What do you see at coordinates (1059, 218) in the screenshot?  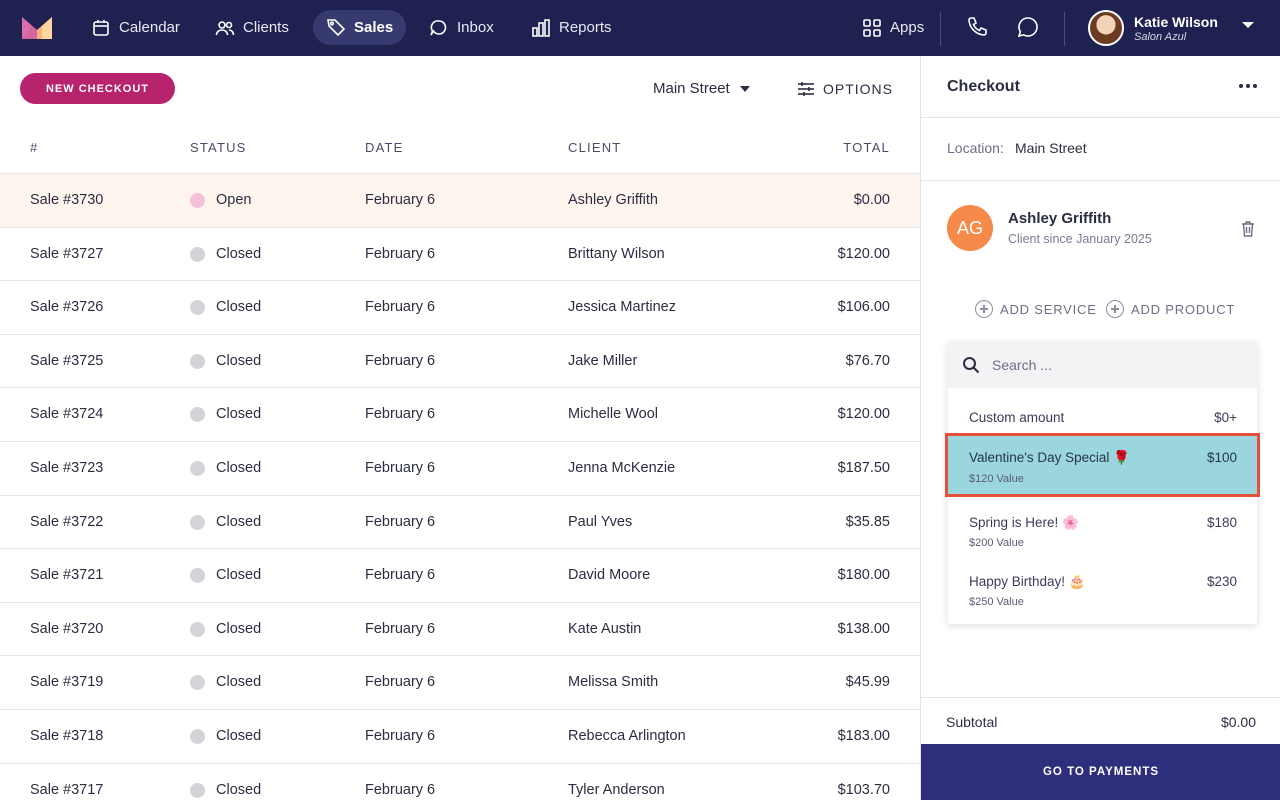 I see `client-name: Ashley Griffith` at bounding box center [1059, 218].